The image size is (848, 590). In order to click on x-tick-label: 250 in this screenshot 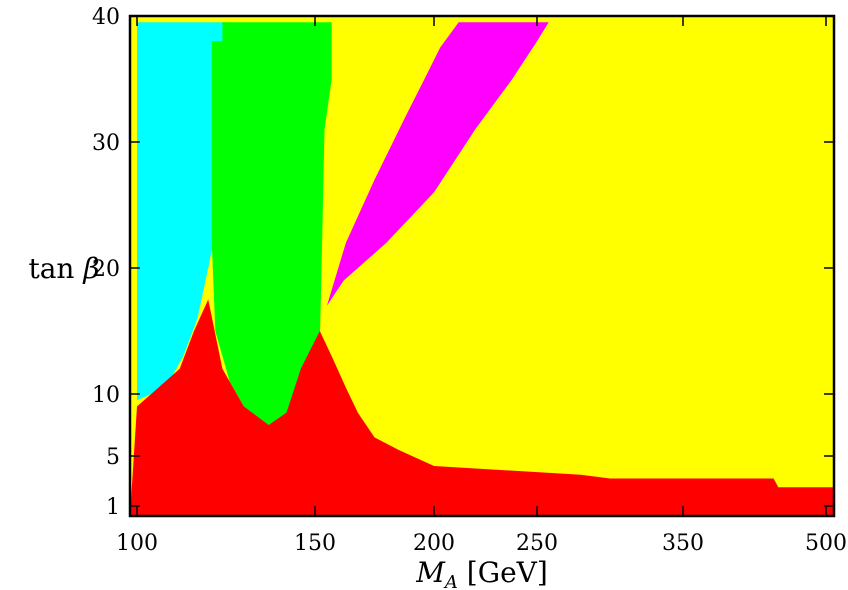, I will do `click(537, 543)`.